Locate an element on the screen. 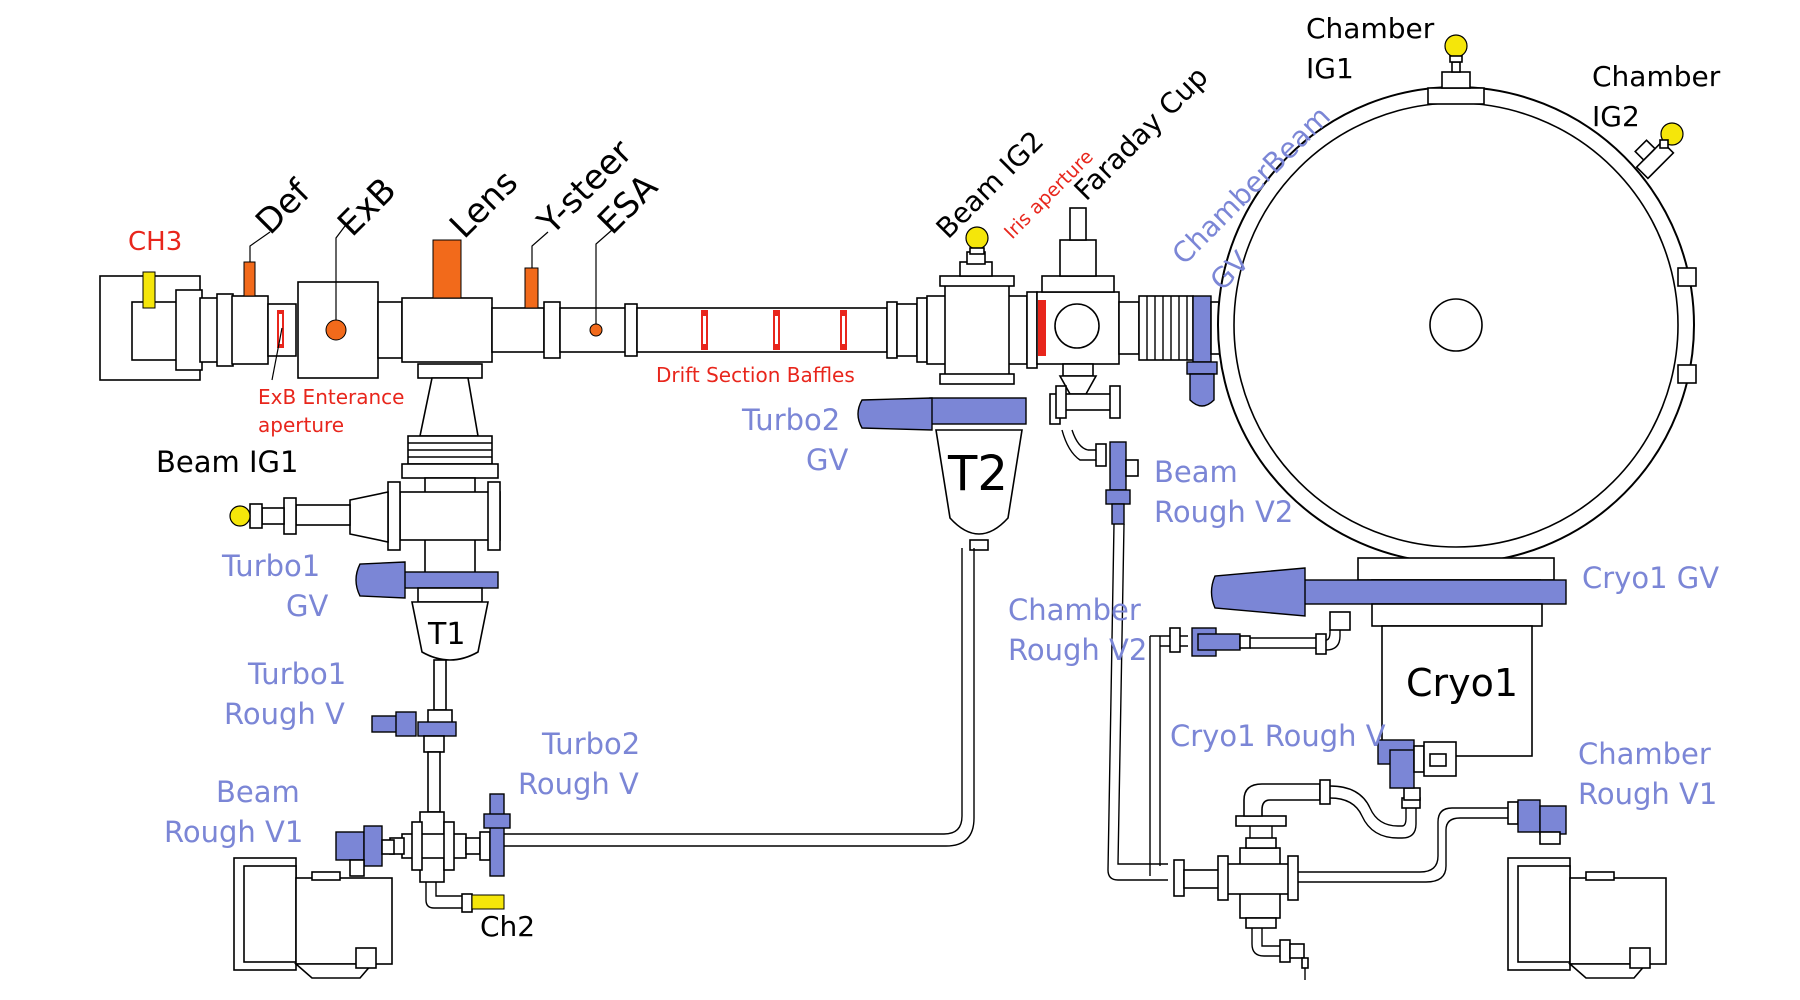 The image size is (1800, 1000). label-beam-rough-v2-line2: Rough V2 is located at coordinates (1223, 512).